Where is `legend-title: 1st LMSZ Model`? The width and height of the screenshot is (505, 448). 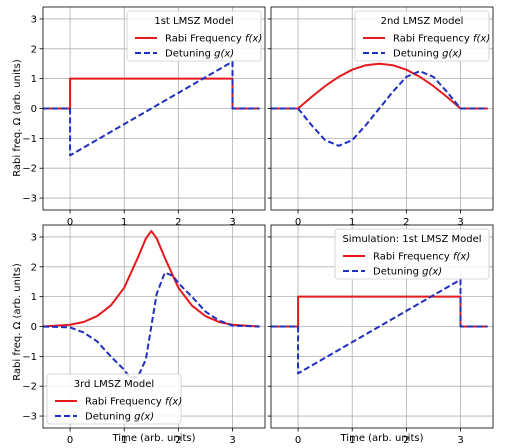
legend-title: 1st LMSZ Model is located at coordinates (193, 21).